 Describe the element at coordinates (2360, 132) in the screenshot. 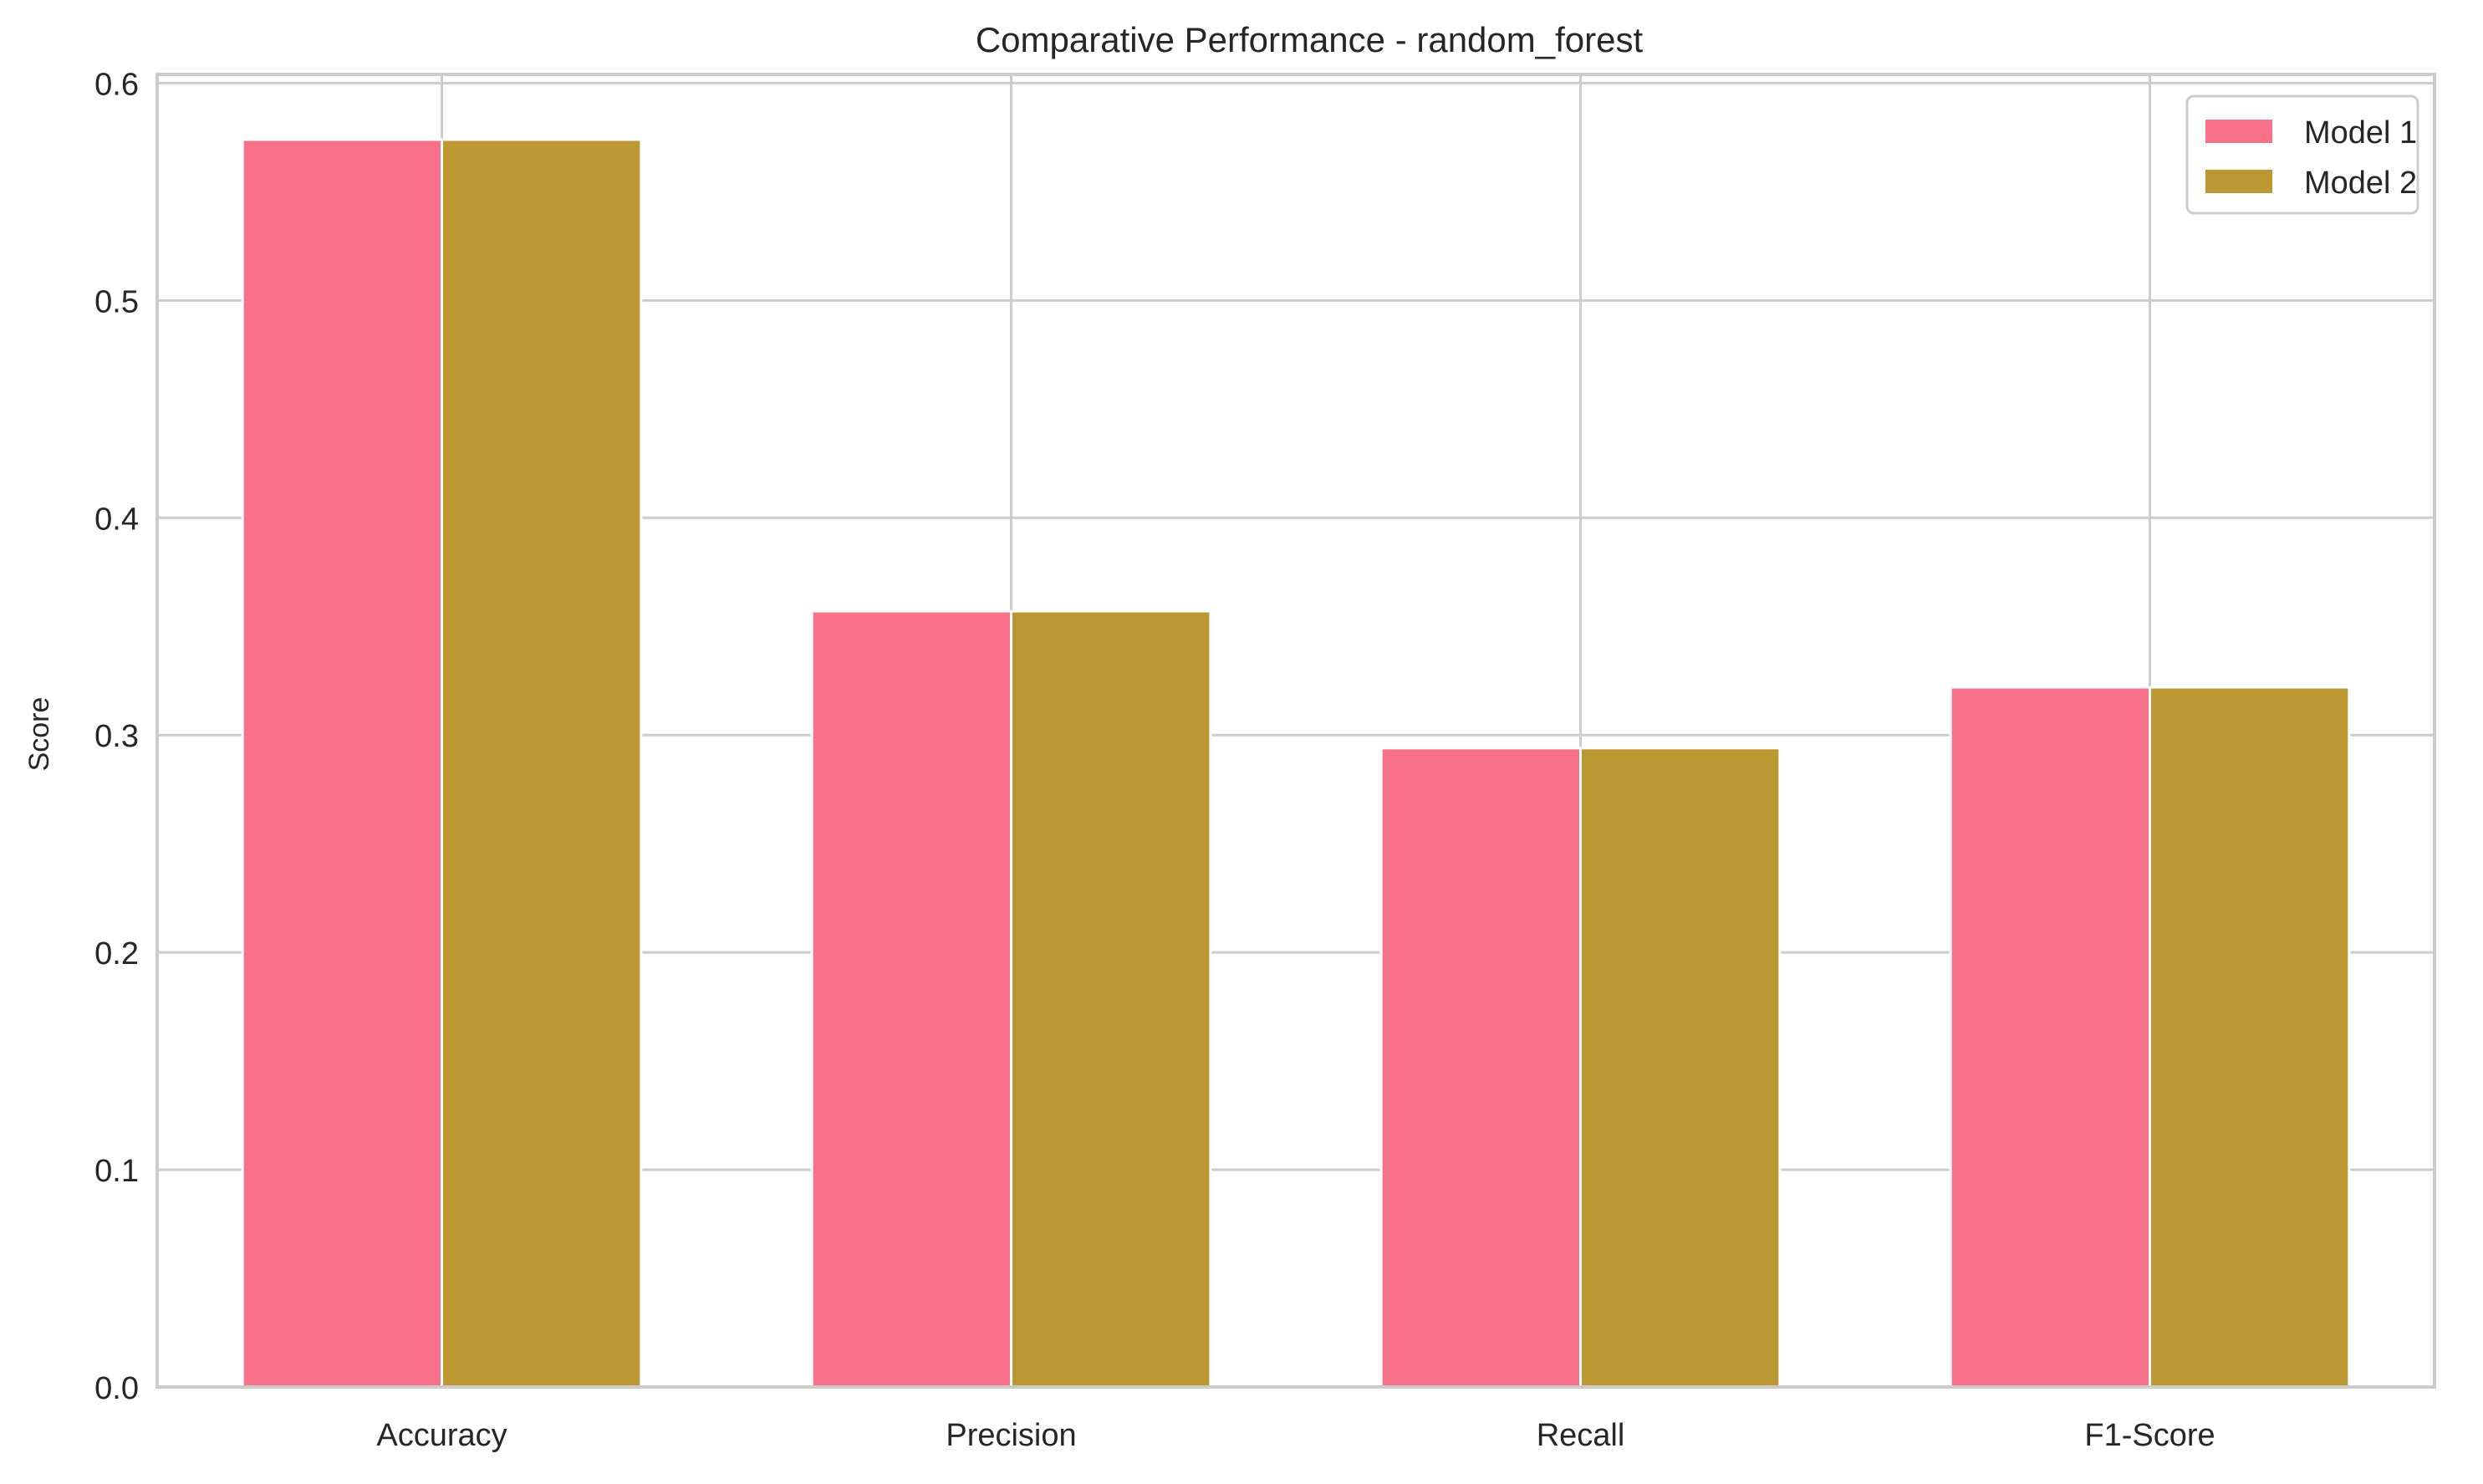

I see `legend-label: Model 1` at that location.